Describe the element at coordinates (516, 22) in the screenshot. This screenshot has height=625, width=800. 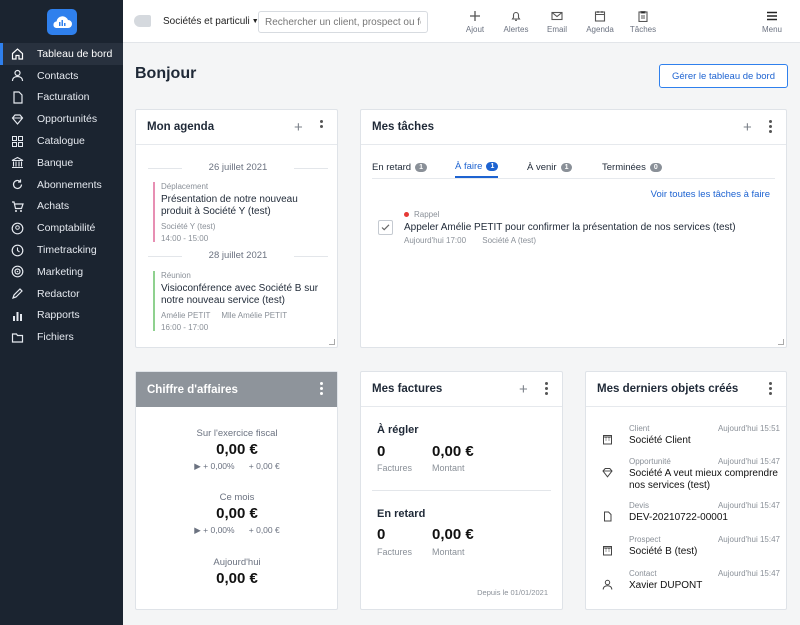
I see `alerts-button: Alertes` at that location.